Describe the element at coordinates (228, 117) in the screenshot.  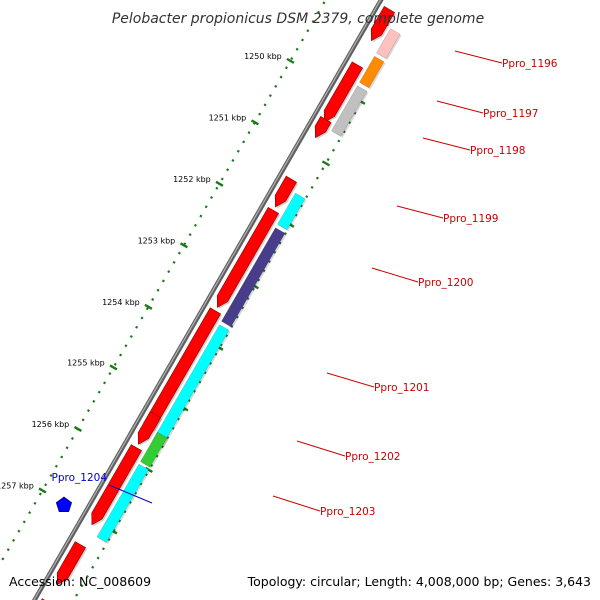
I see `tick-label: 1251 kbp` at that location.